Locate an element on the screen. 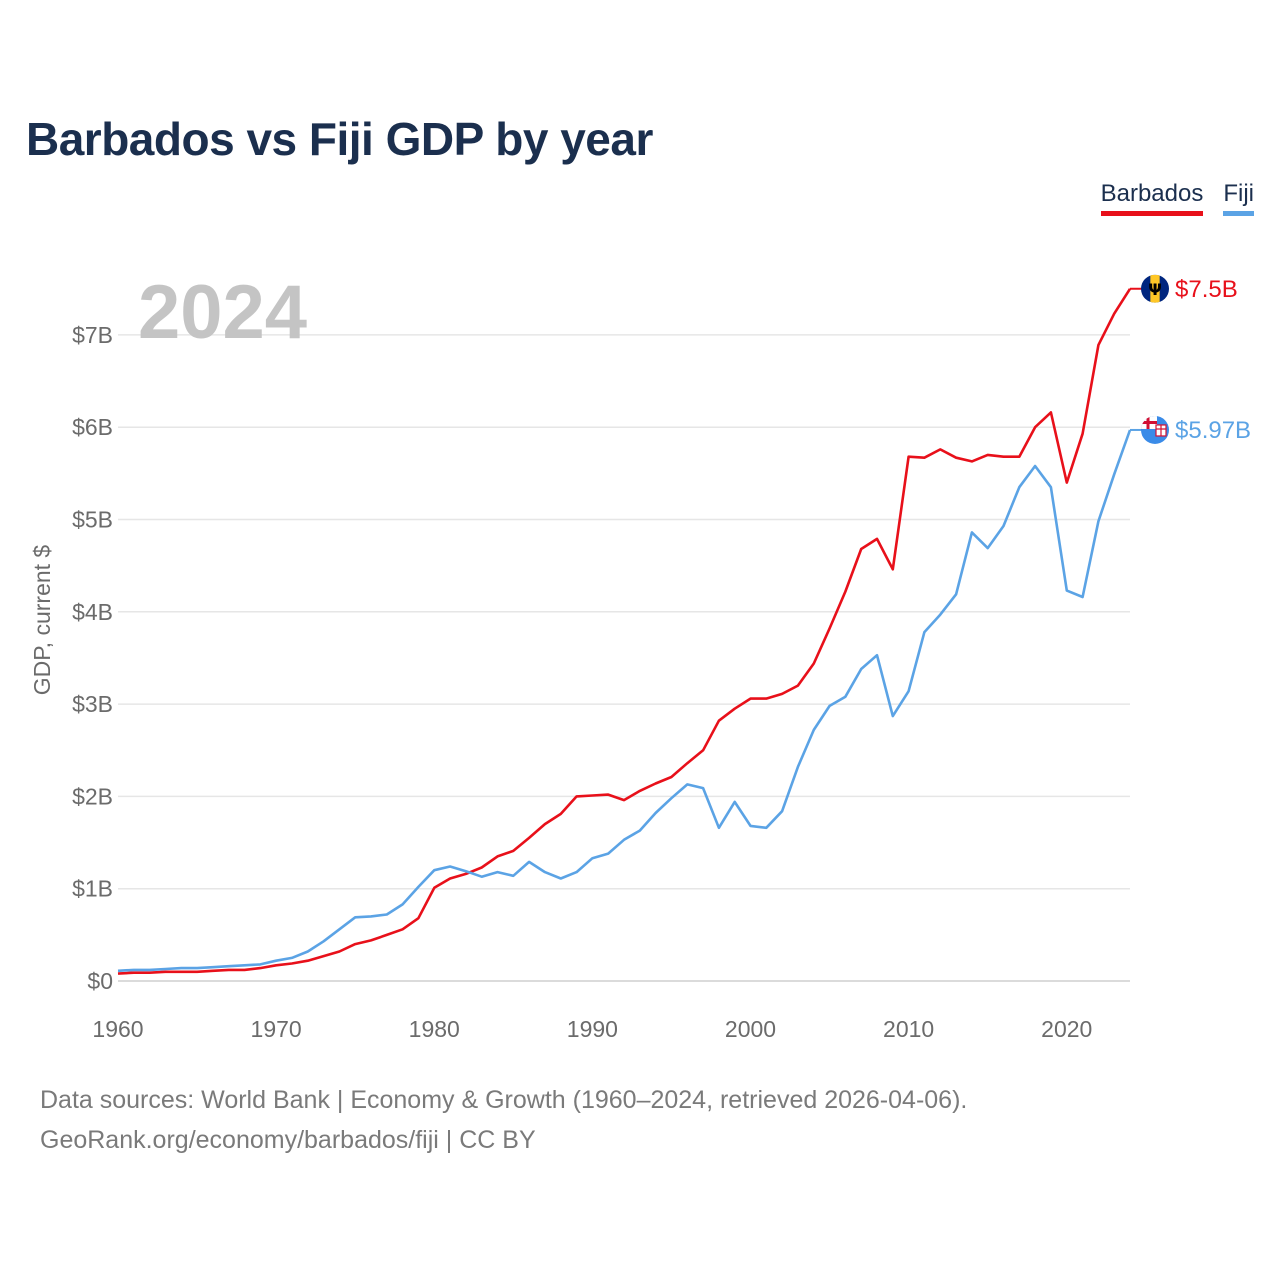 This screenshot has width=1280, height=1280. x-tick-label: 1980 is located at coordinates (434, 1029).